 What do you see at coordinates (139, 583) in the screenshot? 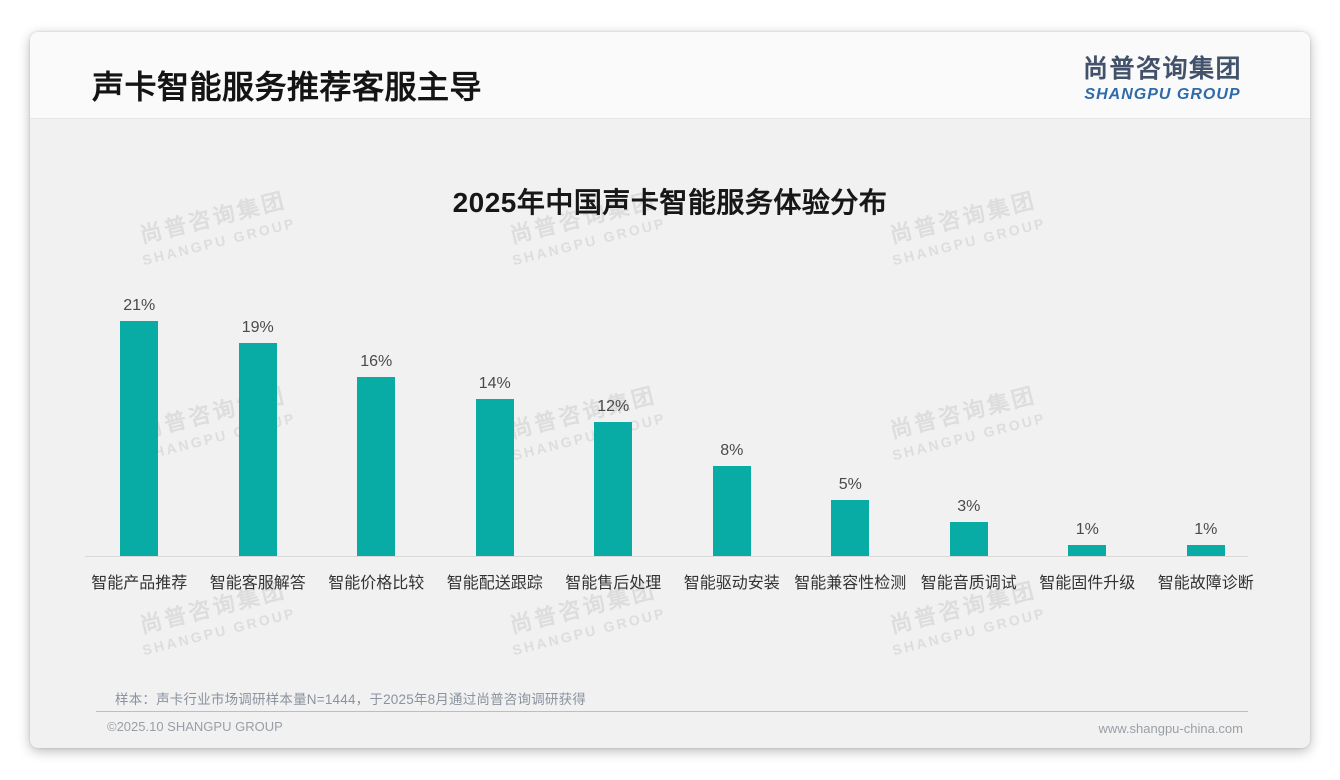
I see `bar-category-label: 智能产品推荐` at bounding box center [139, 583].